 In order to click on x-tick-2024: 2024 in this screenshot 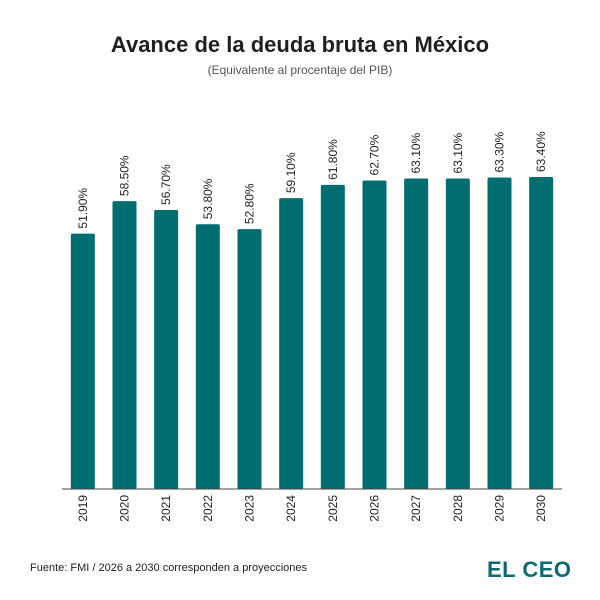, I will do `click(291, 508)`.